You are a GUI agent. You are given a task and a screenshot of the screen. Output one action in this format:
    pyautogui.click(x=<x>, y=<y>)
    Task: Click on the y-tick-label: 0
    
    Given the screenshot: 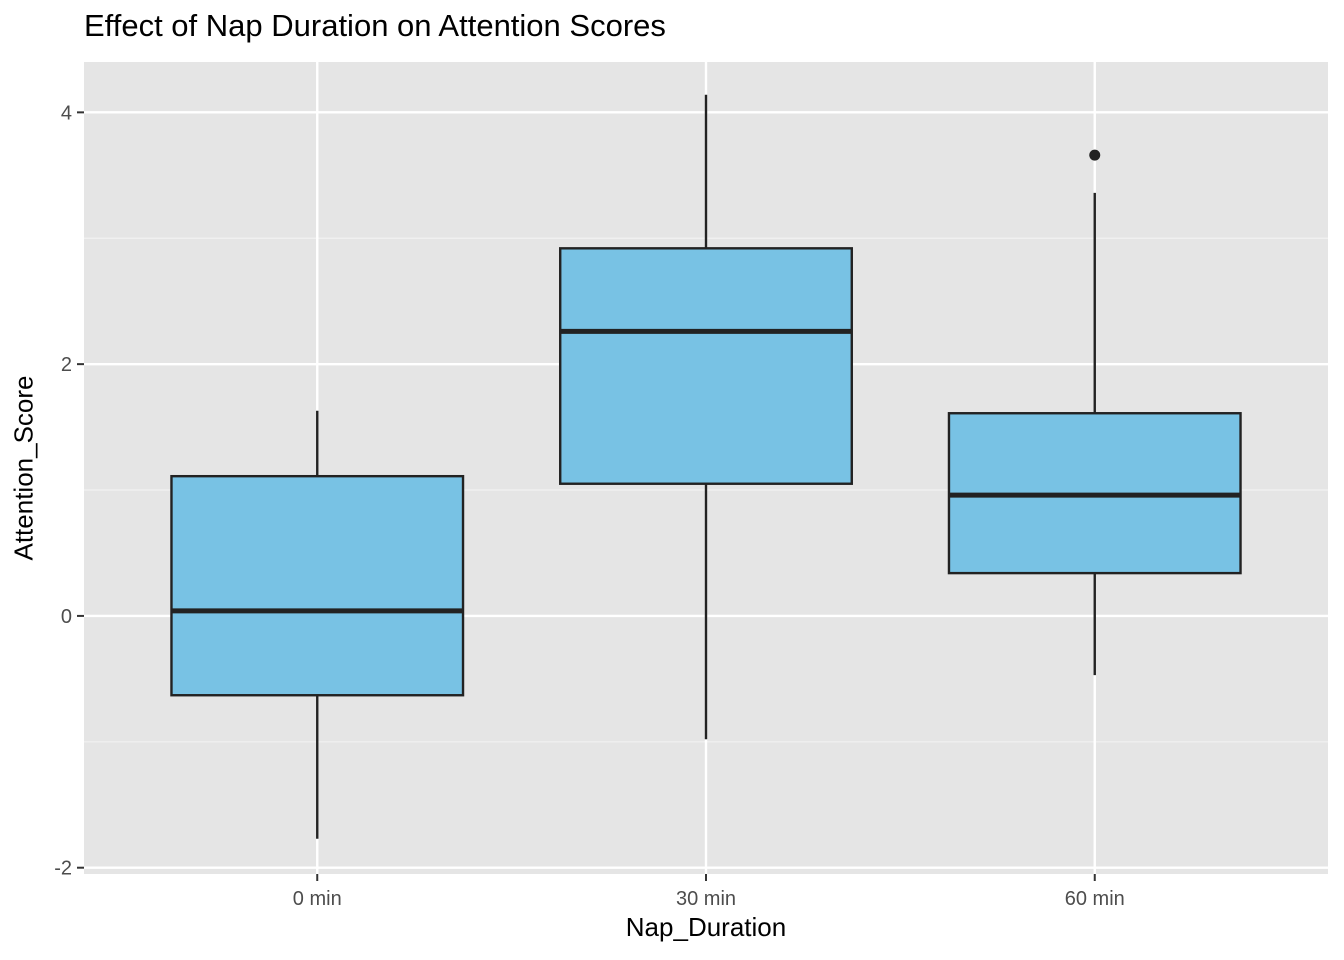 What is the action you would take?
    pyautogui.click(x=66, y=617)
    